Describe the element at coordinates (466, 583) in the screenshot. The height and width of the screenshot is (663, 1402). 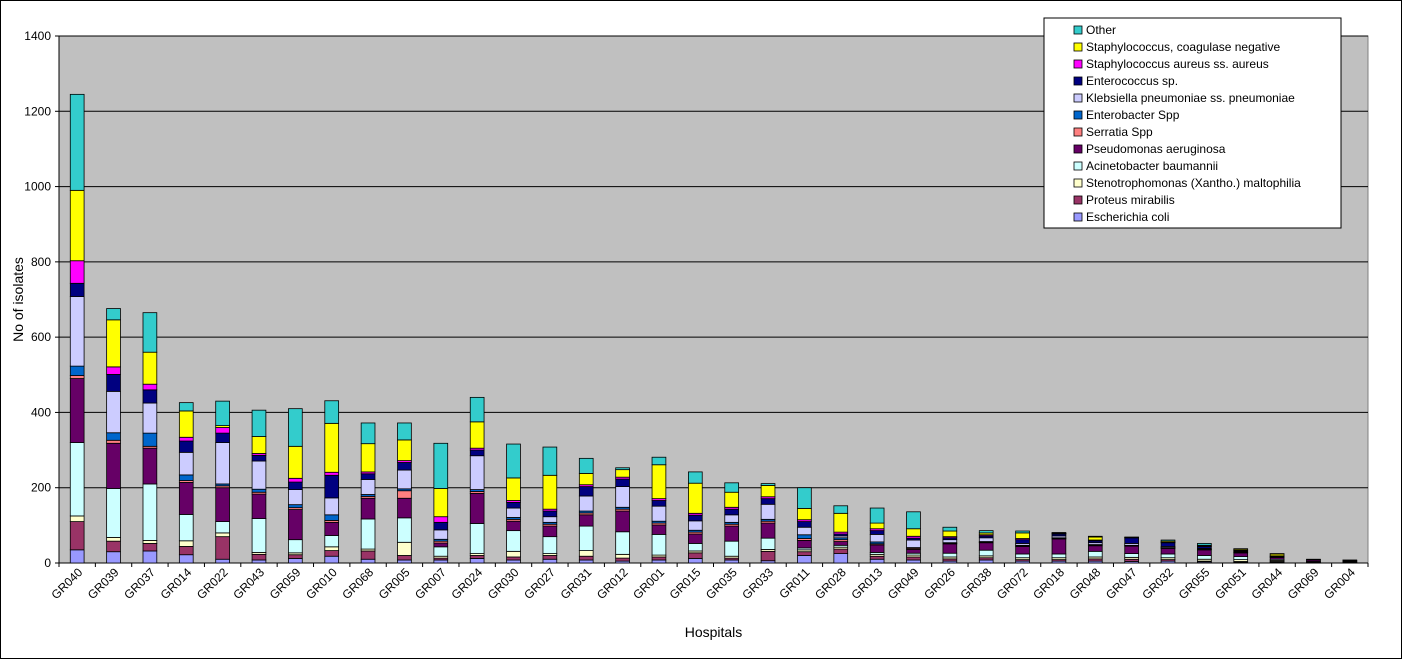
I see `x-tick-label: GR024` at that location.